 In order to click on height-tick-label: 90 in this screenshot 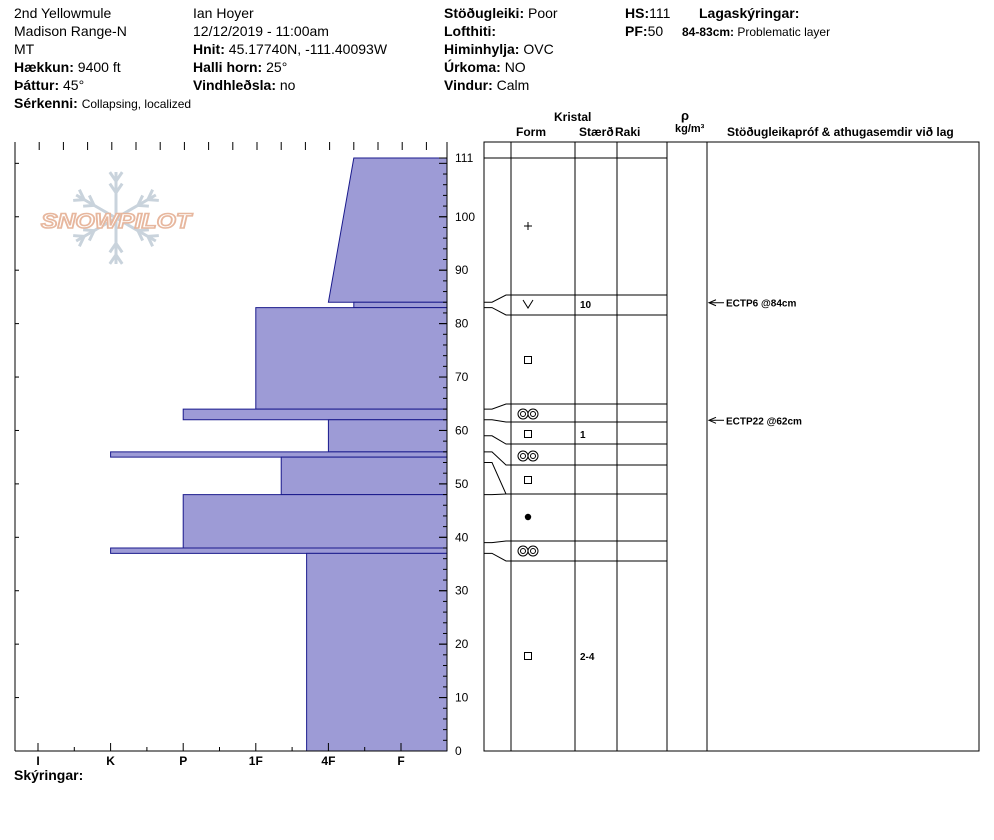, I will do `click(462, 270)`.